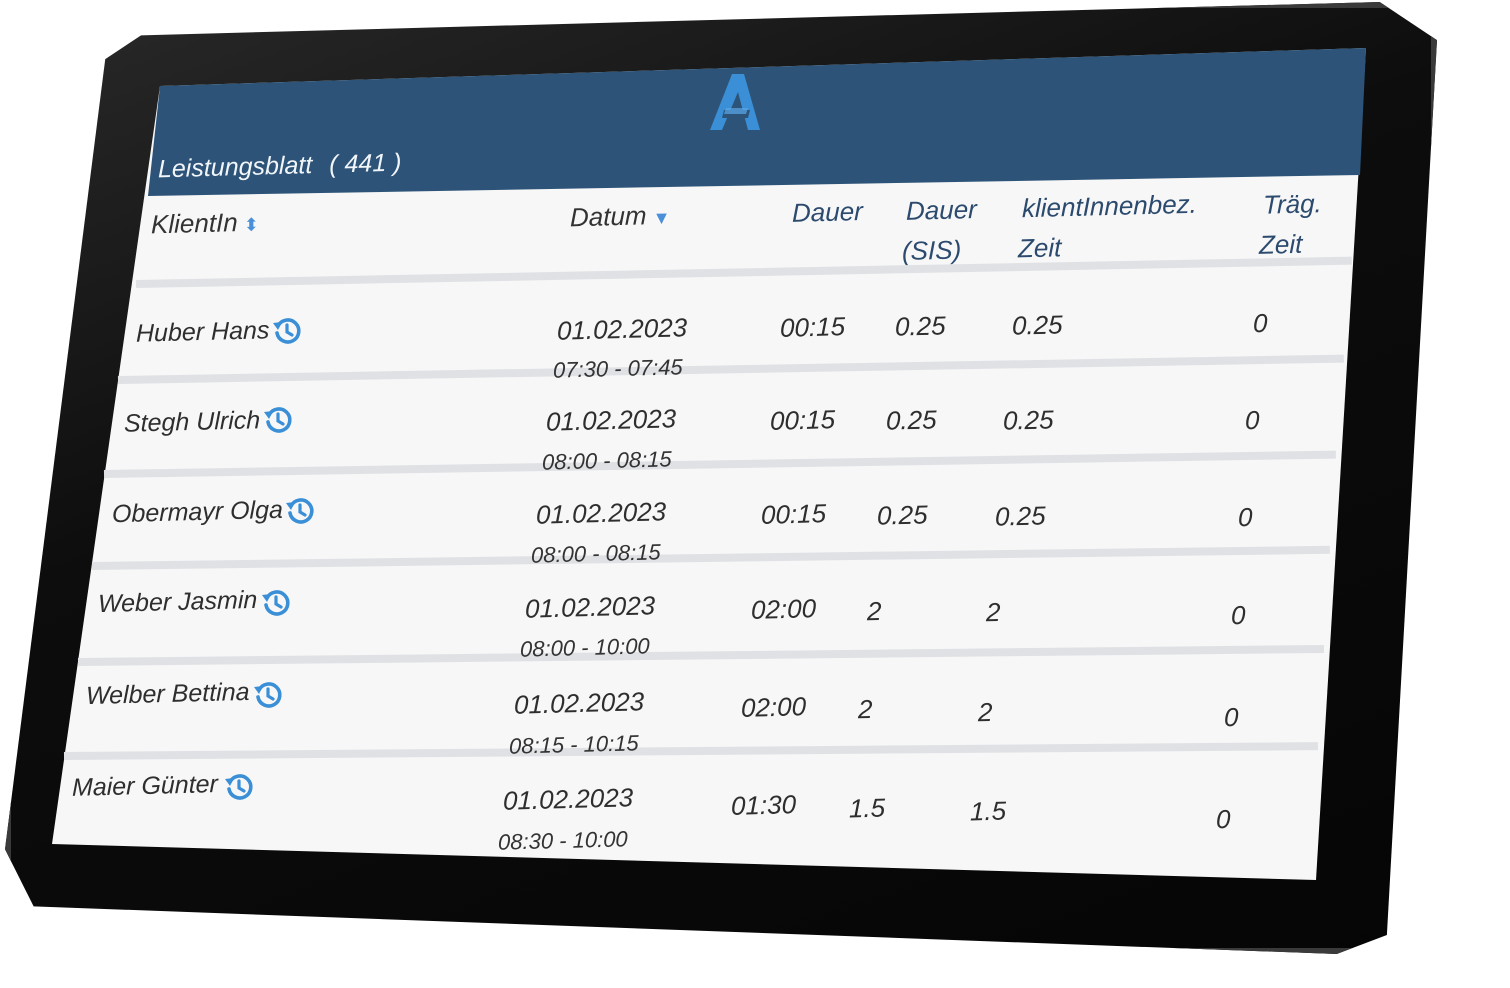  I want to click on client-name: Welber Bettina, so click(168, 694).